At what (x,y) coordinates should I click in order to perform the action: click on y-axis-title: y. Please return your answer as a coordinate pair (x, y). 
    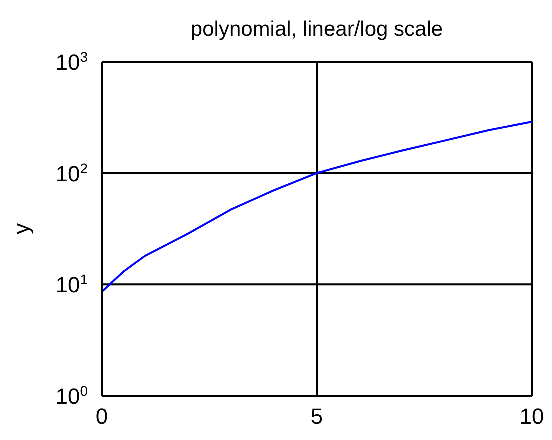
    Looking at the image, I should click on (22, 229).